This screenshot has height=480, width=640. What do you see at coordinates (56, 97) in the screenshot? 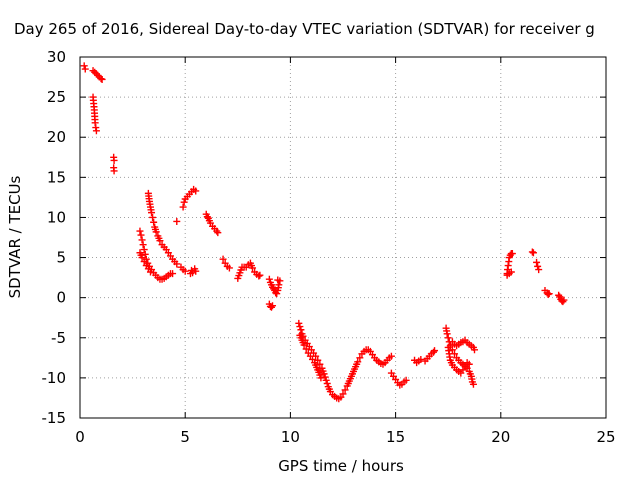
I see `y-tick-label: 25` at bounding box center [56, 97].